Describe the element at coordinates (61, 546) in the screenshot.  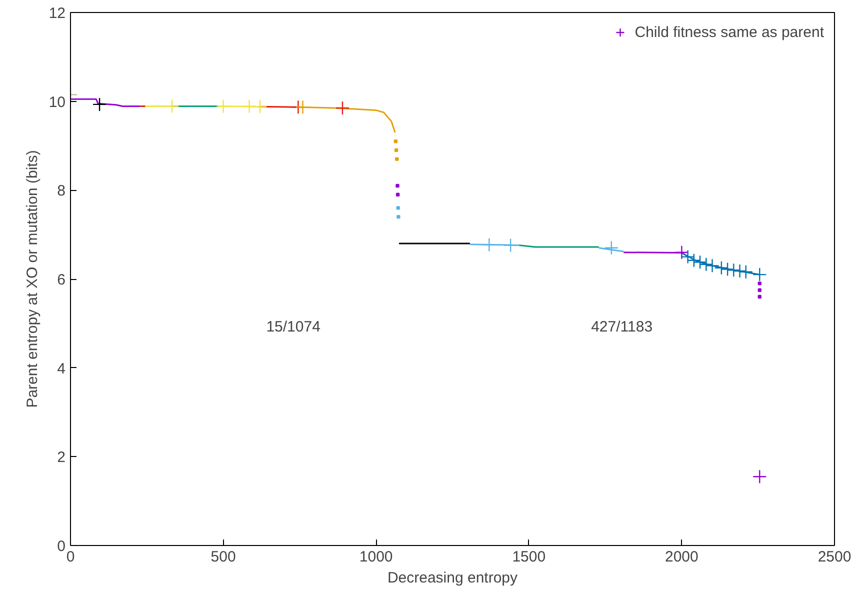
I see `y-tick-label: 0` at that location.